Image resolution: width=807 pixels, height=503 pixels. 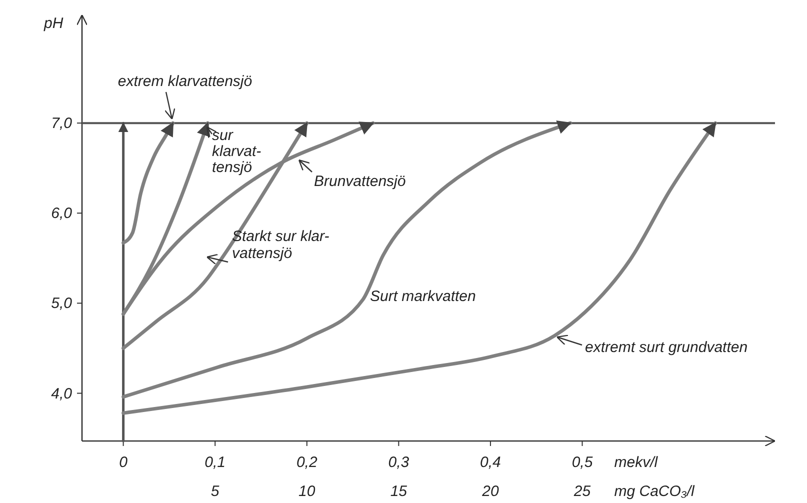 I want to click on x-tick-label: 0,1, so click(x=215, y=462).